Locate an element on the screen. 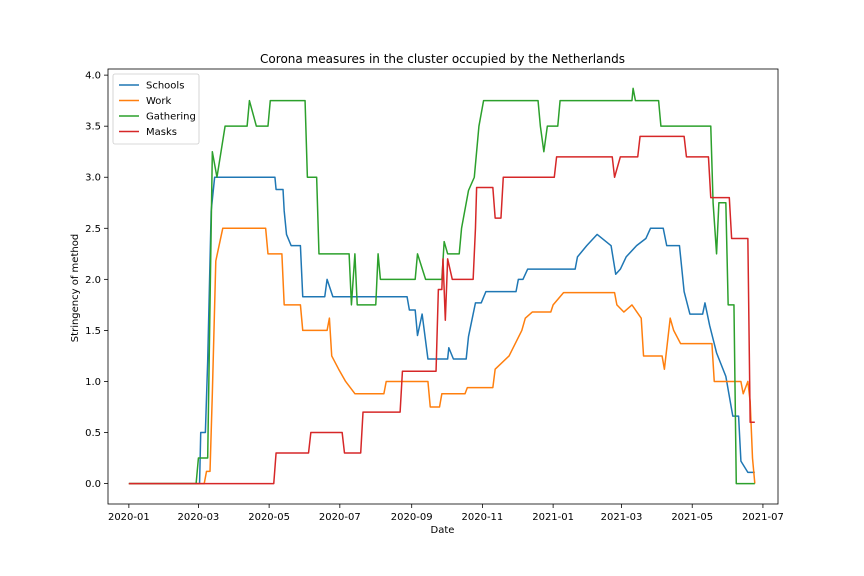 The image size is (864, 576). y-tick-label: 3.5 is located at coordinates (93, 127).